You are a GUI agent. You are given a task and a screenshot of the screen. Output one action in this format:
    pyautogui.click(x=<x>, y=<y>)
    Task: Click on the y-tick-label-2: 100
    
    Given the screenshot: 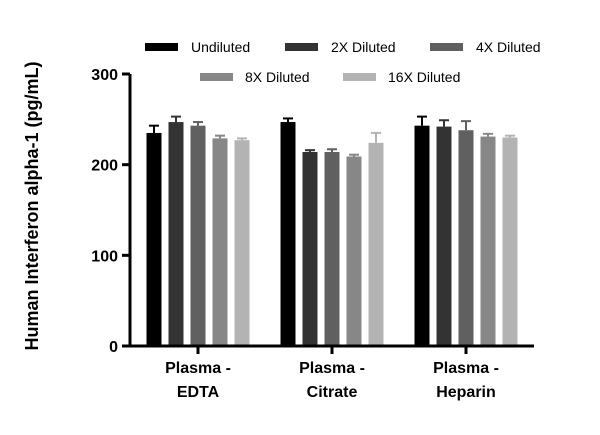 What is the action you would take?
    pyautogui.click(x=104, y=256)
    